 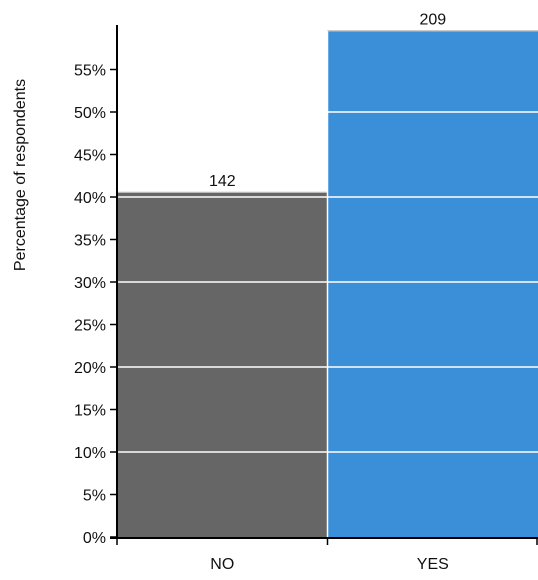 What do you see at coordinates (20, 175) in the screenshot?
I see `y-axis-title: Percentage of respondents` at bounding box center [20, 175].